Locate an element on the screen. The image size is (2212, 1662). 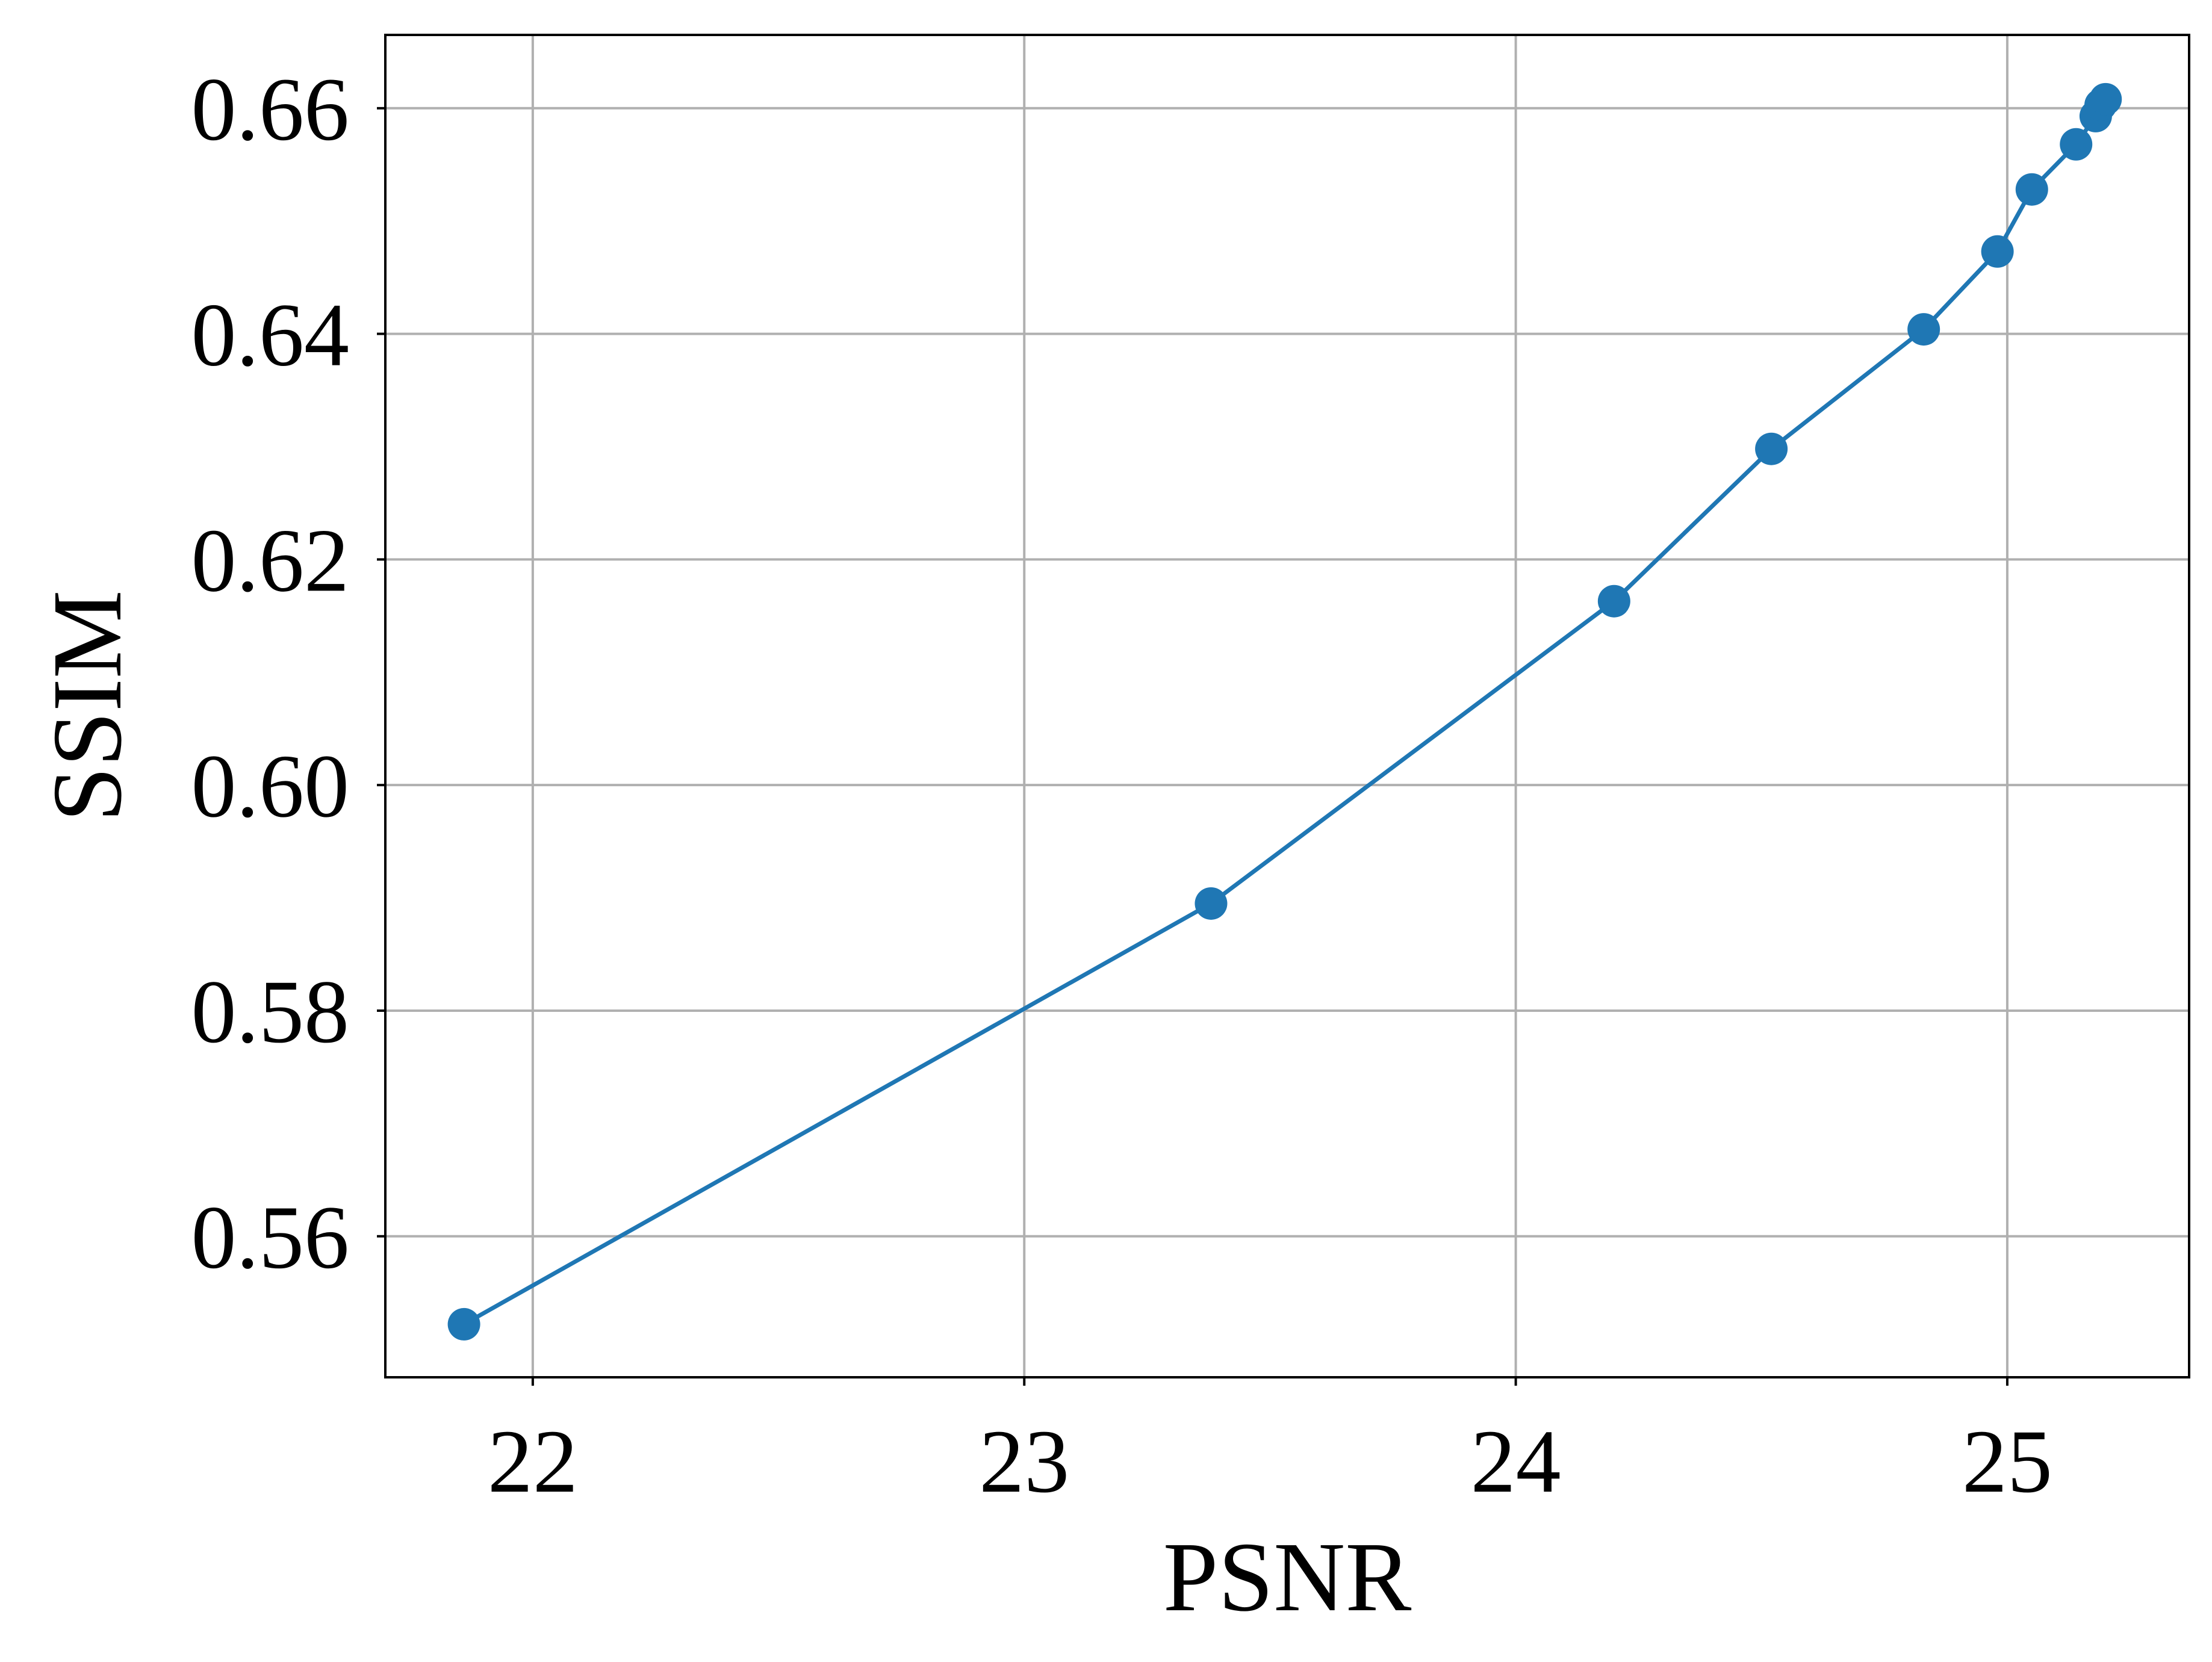
y-axis-title: SSIM is located at coordinates (87, 706).